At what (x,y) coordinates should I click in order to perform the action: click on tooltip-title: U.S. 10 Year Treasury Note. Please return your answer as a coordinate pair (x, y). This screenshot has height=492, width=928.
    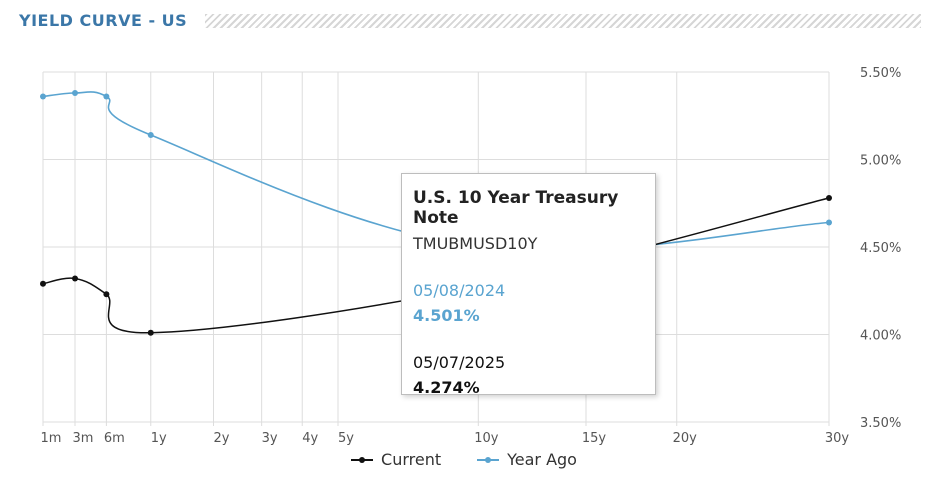
    Looking at the image, I should click on (516, 208).